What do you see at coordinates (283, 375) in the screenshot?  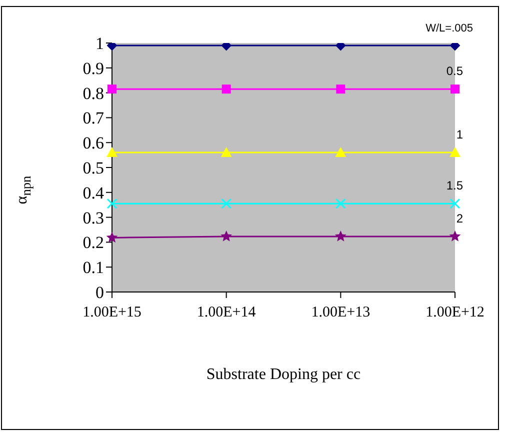 I see `x-axis-title: Substrate Doping per cc` at bounding box center [283, 375].